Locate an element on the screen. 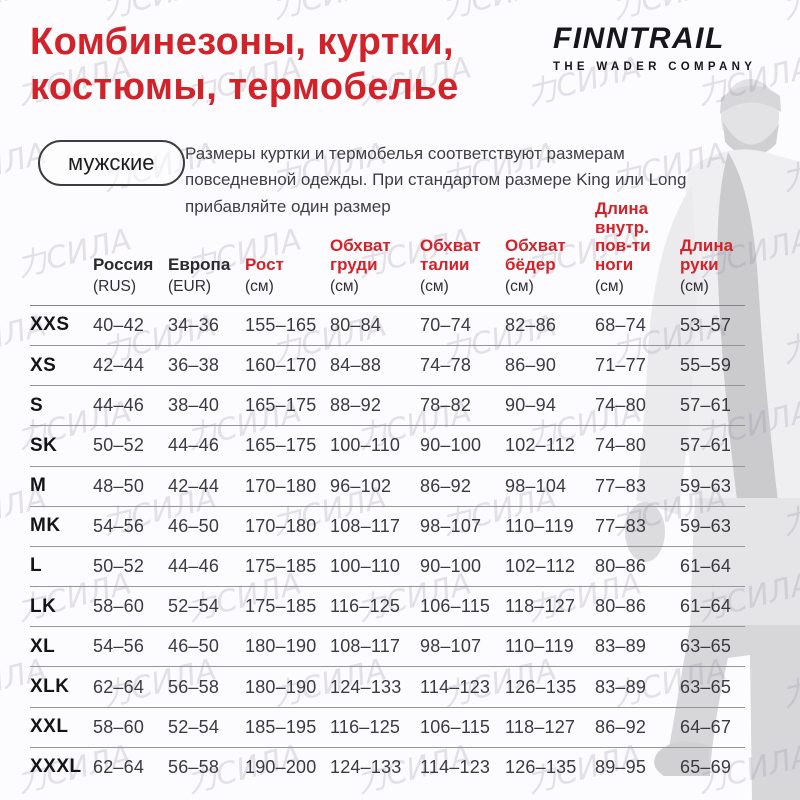  column-header-title: Обхват талии is located at coordinates (450, 255).